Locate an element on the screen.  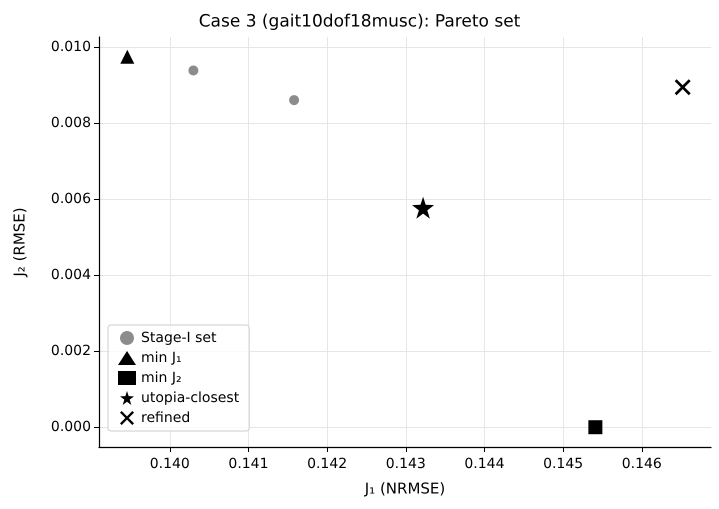
y-tick-label: 0.002 is located at coordinates (70, 351).